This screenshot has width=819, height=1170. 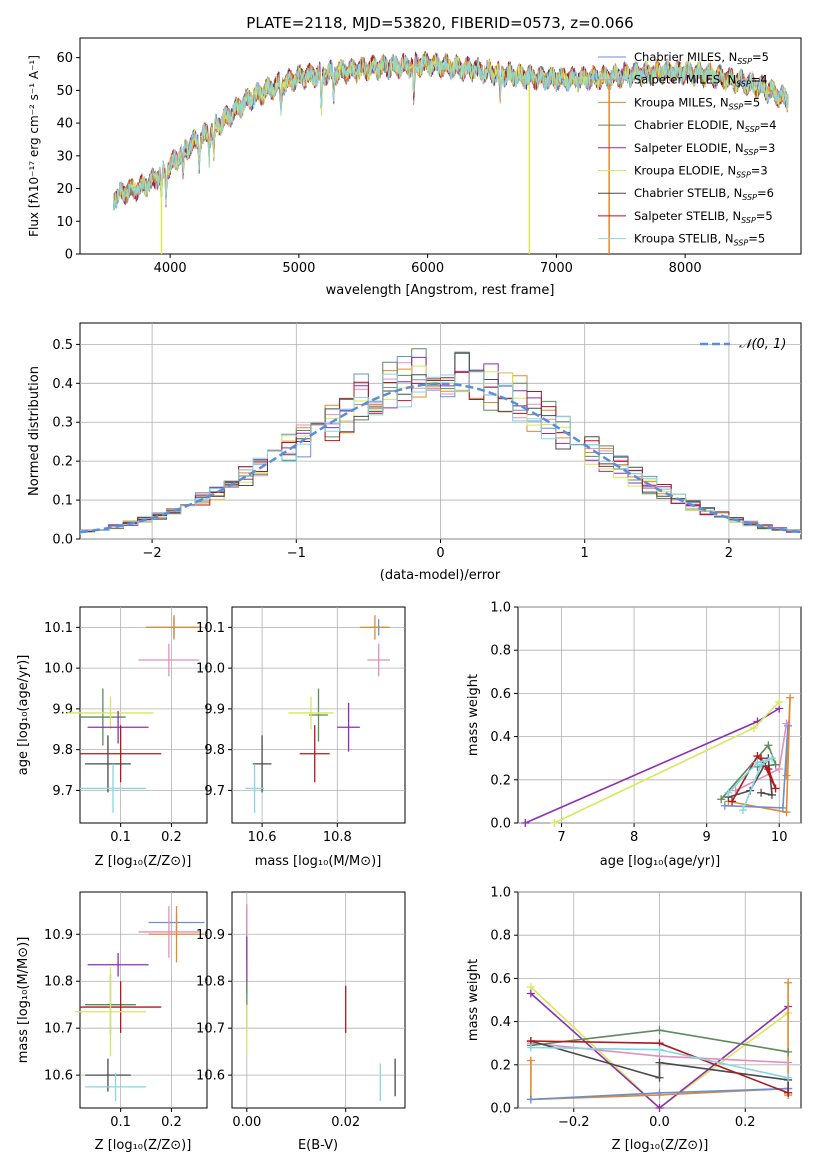 What do you see at coordinates (440, 575) in the screenshot?
I see `residual-xlabel: (data-model)/error` at bounding box center [440, 575].